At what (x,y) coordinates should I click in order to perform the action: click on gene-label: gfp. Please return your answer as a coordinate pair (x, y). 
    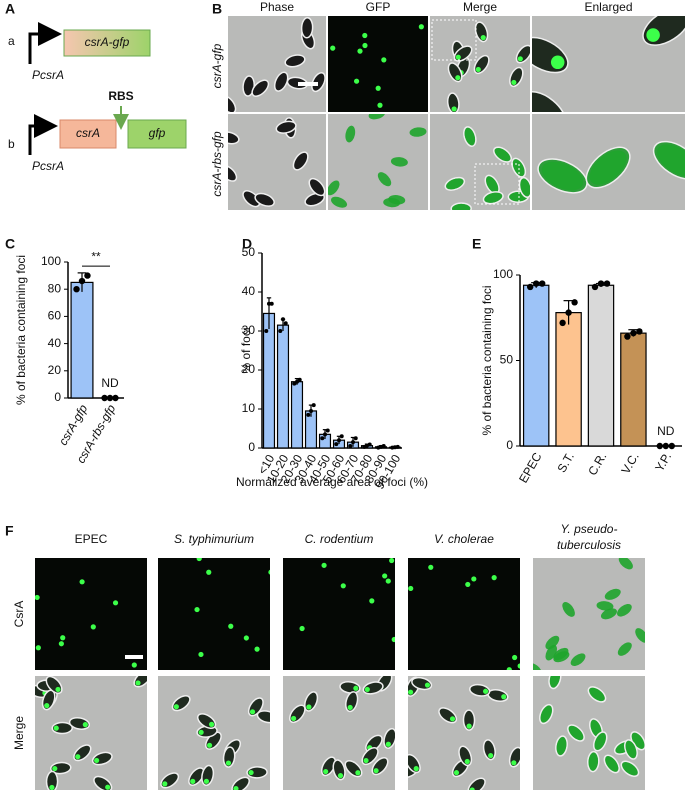
    Looking at the image, I should click on (157, 133).